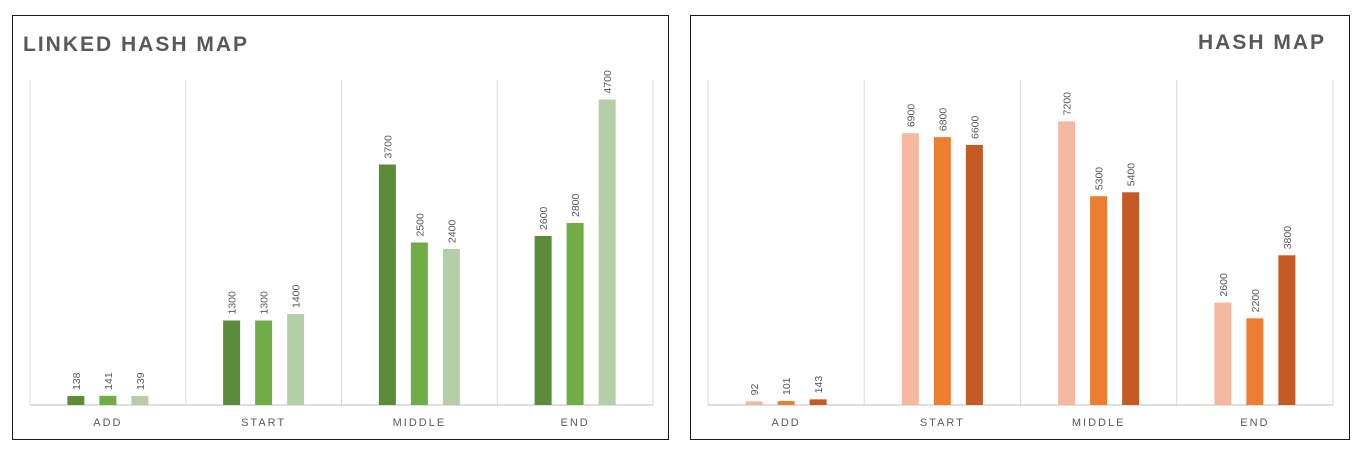 This screenshot has height=454, width=1367. I want to click on data-label: 101, so click(787, 386).